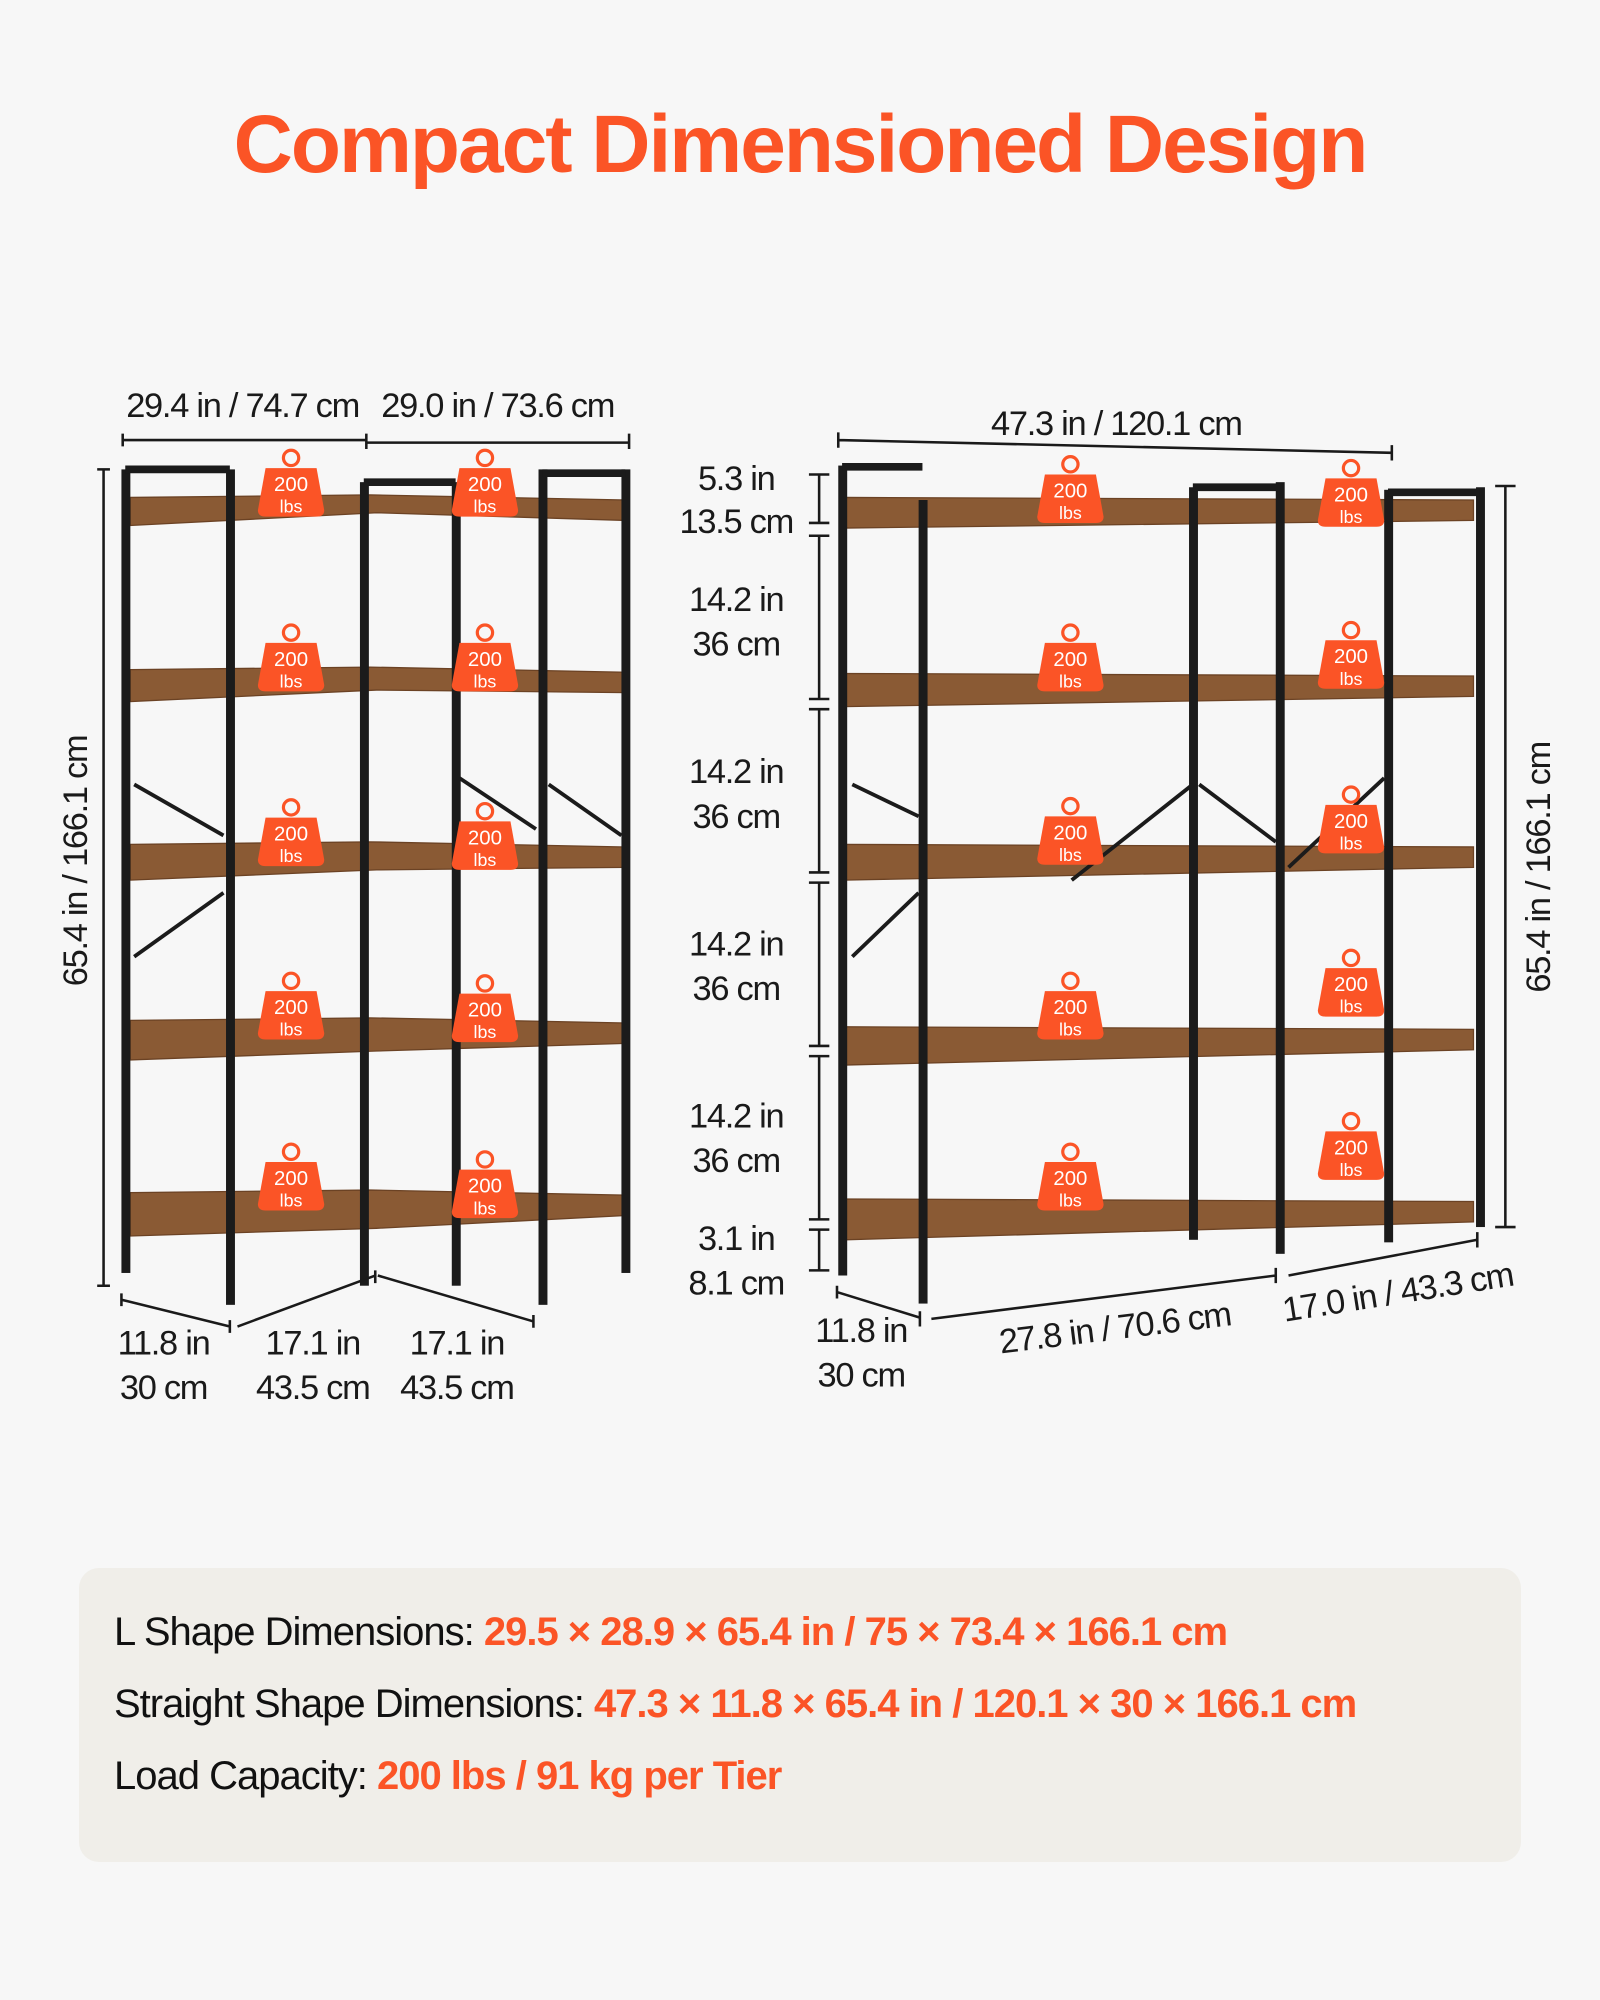 This screenshot has width=1600, height=2000. What do you see at coordinates (242, 406) in the screenshot?
I see `l-top-left-dim: 29.4 in / 74.7 cm` at bounding box center [242, 406].